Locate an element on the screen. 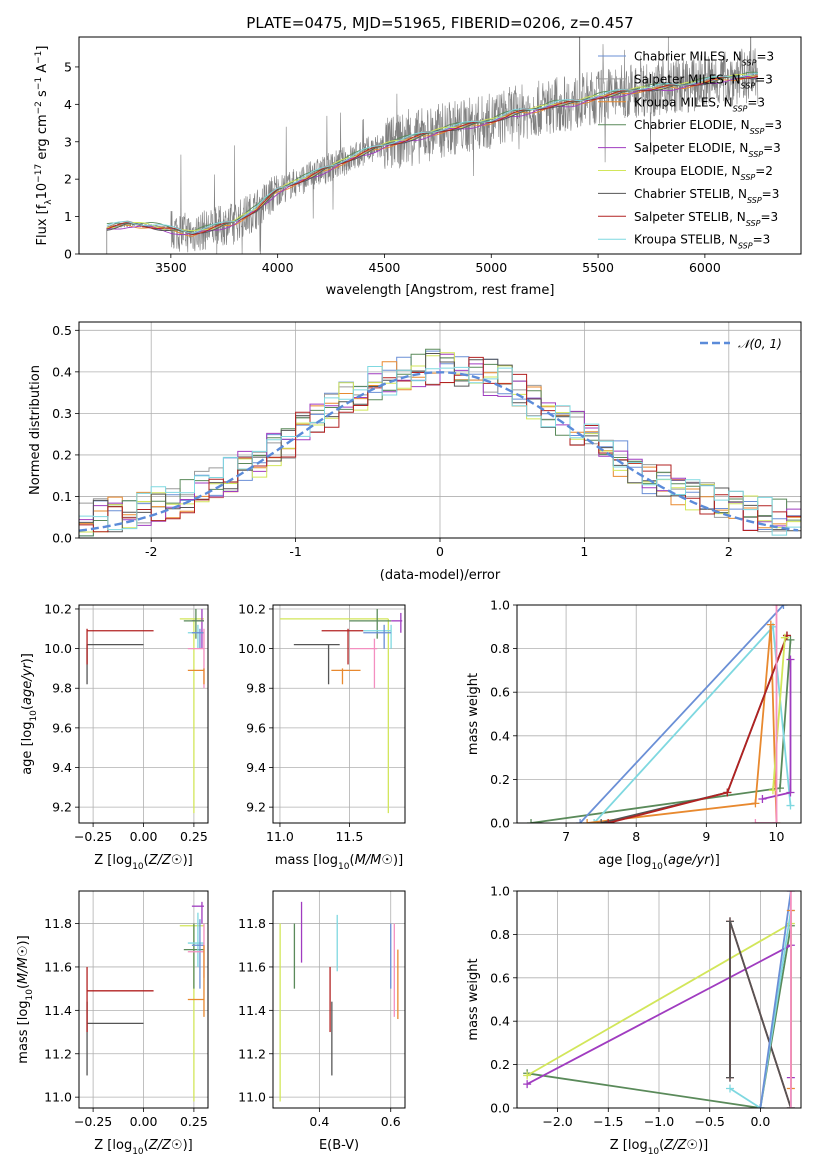 The height and width of the screenshot is (1170, 819). y-tick-label: 11.4 is located at coordinates (58, 1010).